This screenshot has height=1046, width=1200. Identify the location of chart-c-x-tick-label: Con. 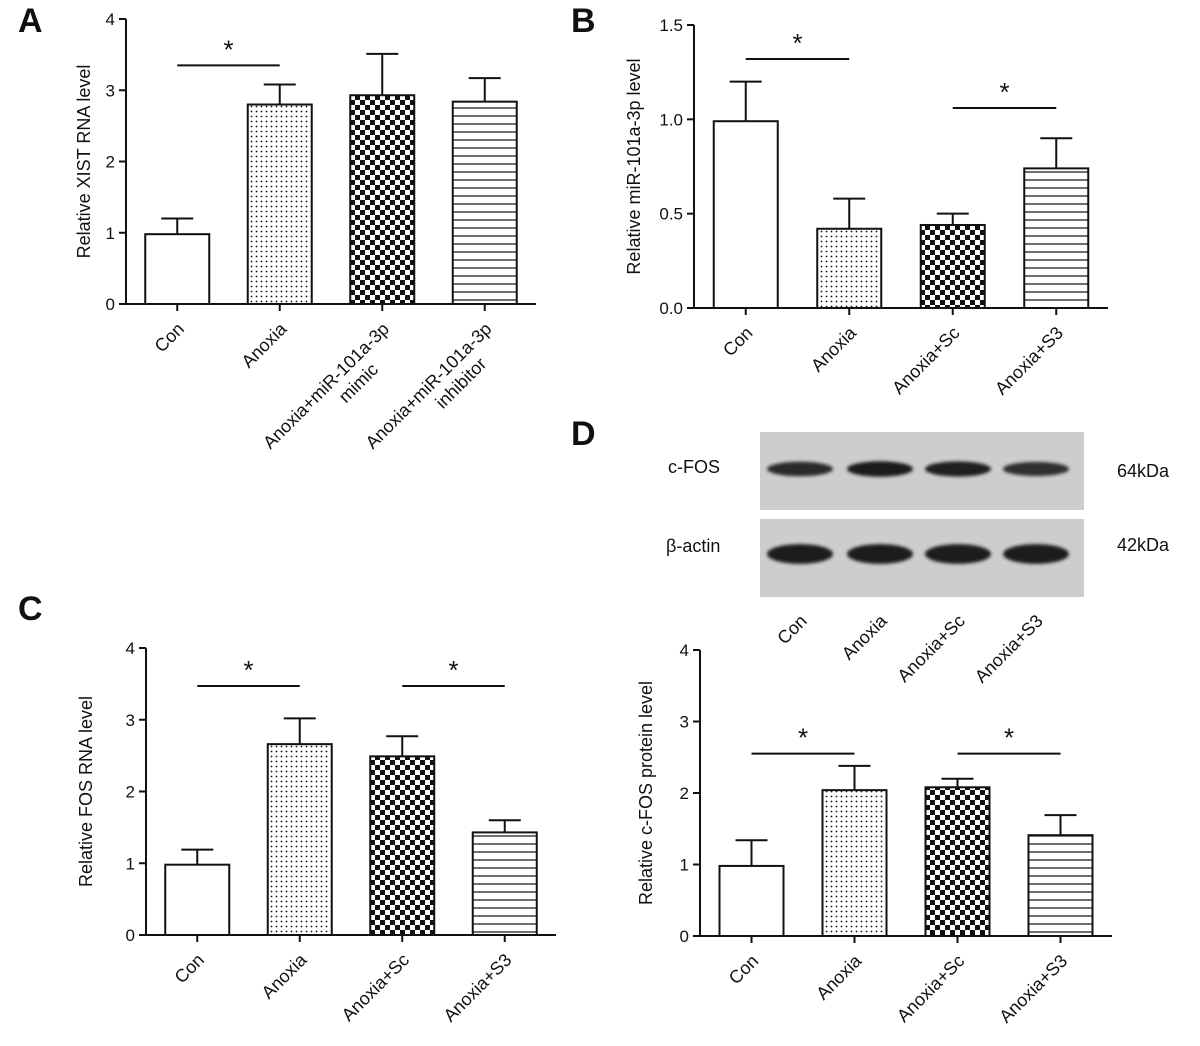
(189, 968).